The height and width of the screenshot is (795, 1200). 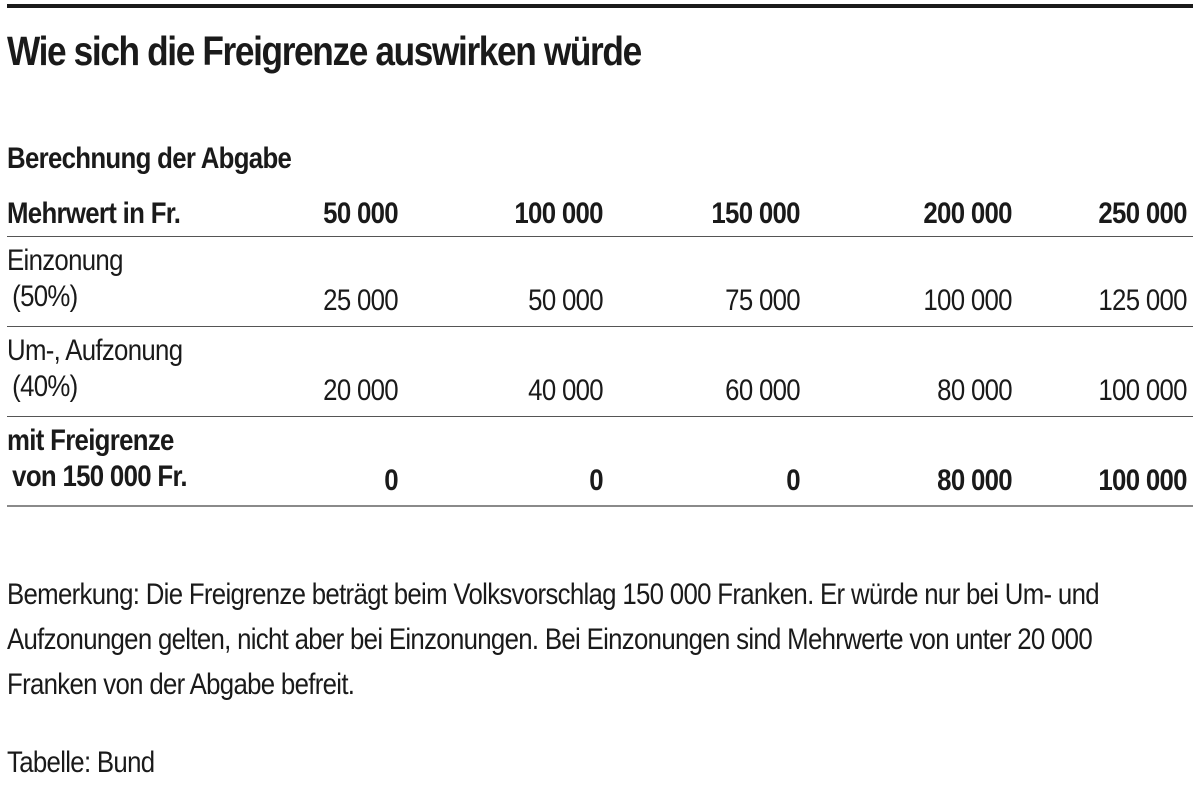 What do you see at coordinates (968, 213) in the screenshot?
I see `header-col-4: 200 000` at bounding box center [968, 213].